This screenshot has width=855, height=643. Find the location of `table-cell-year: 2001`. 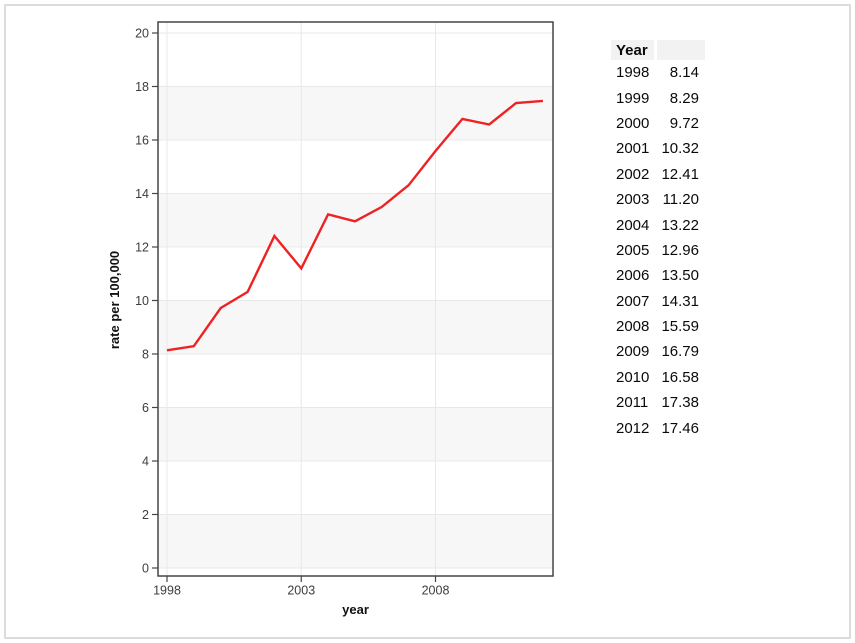

table-cell-year: 2001 is located at coordinates (633, 149).